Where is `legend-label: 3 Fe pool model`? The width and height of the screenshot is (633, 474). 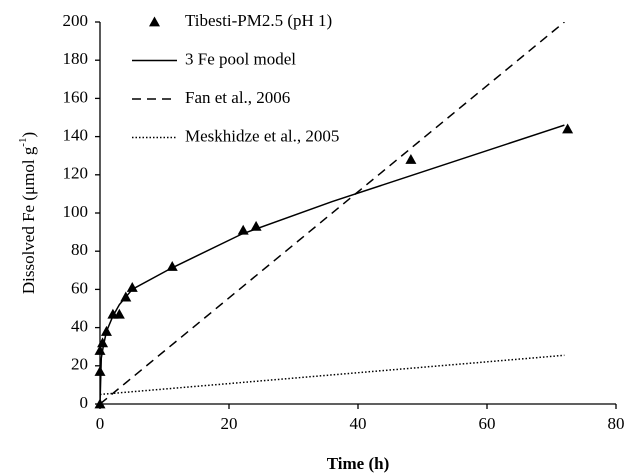
legend-label: 3 Fe pool model is located at coordinates (240, 58).